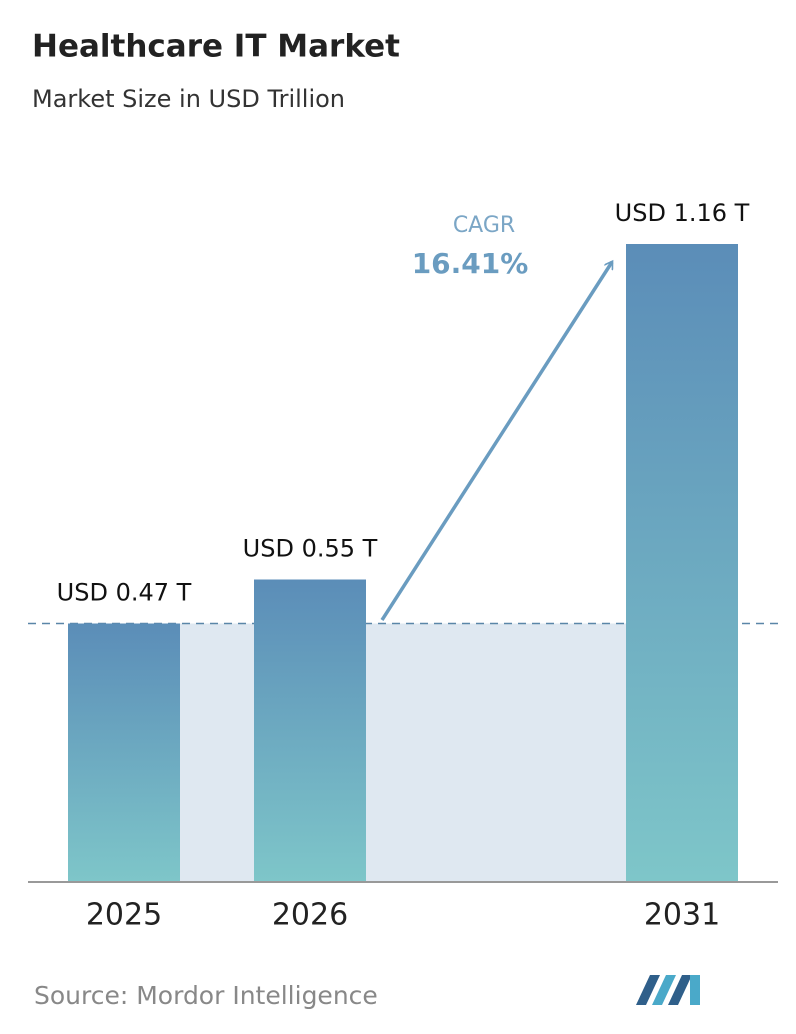 This screenshot has height=1034, width=796. Describe the element at coordinates (470, 263) in the screenshot. I see `cagr-value: 16.41%` at that location.